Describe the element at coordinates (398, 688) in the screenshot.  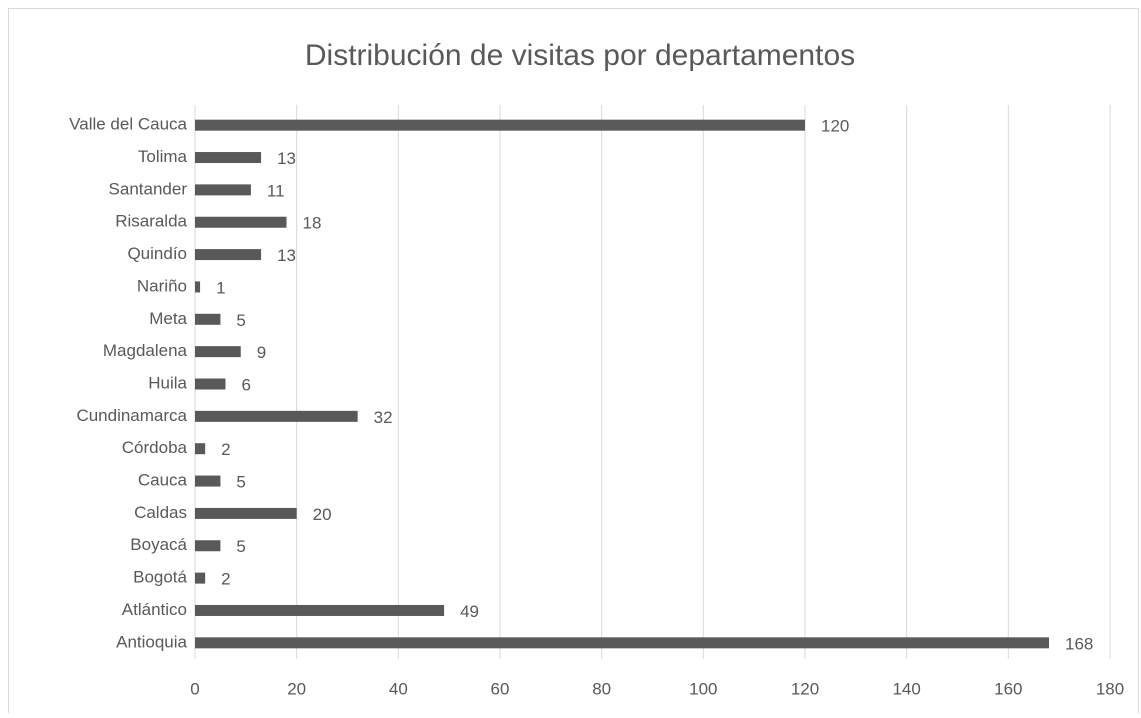
I see `x-tick-label: 40` at that location.